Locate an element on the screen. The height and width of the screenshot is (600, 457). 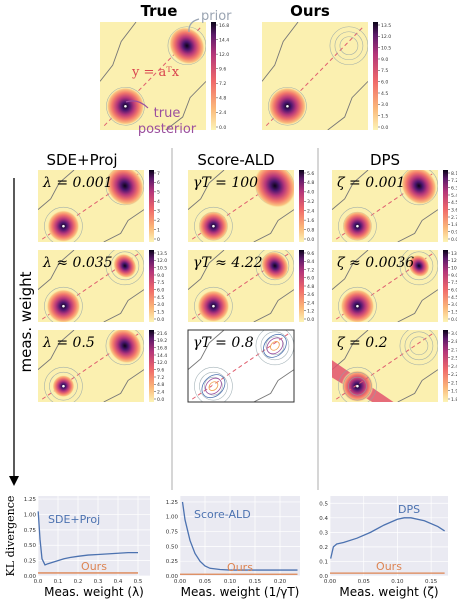
meas-weight-label: meas. weight is located at coordinates (26, 321).